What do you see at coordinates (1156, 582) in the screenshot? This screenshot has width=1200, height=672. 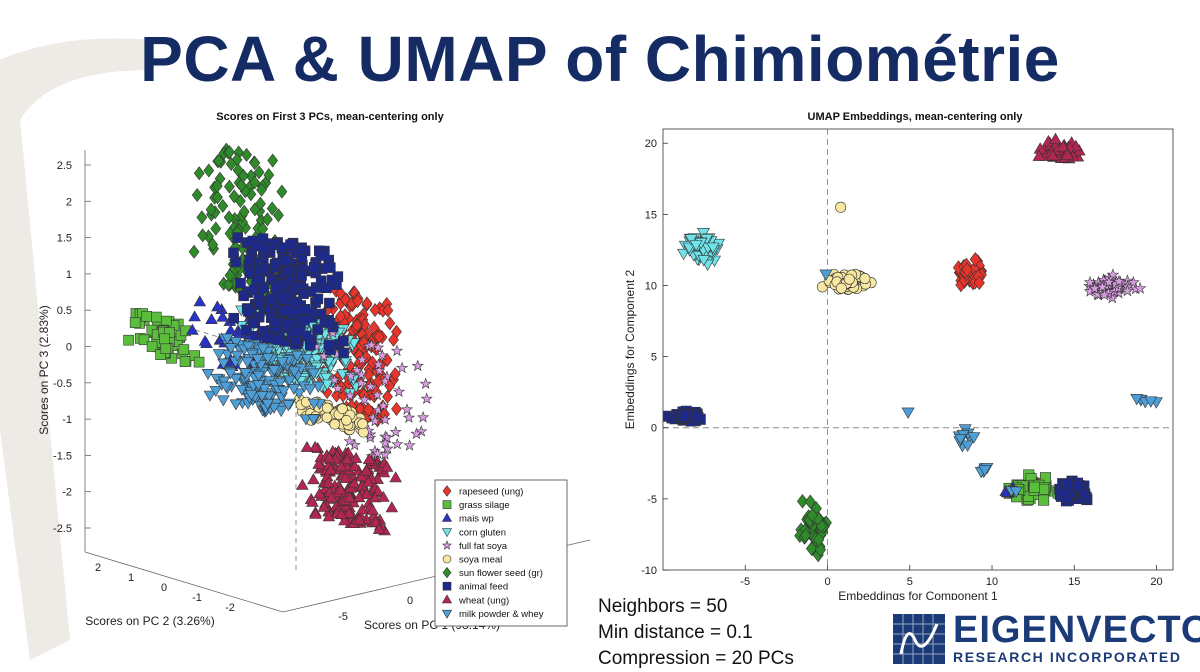 I see `x-tick-label: 20` at bounding box center [1156, 582].